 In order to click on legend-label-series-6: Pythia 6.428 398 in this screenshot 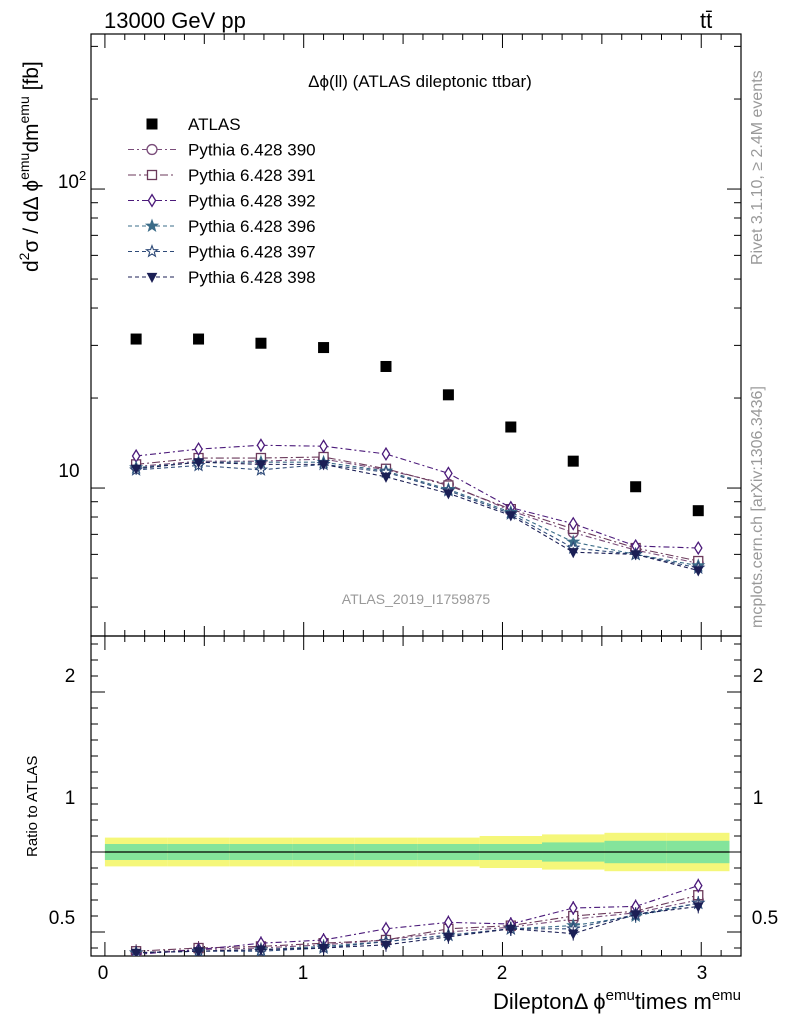, I will do `click(252, 277)`.